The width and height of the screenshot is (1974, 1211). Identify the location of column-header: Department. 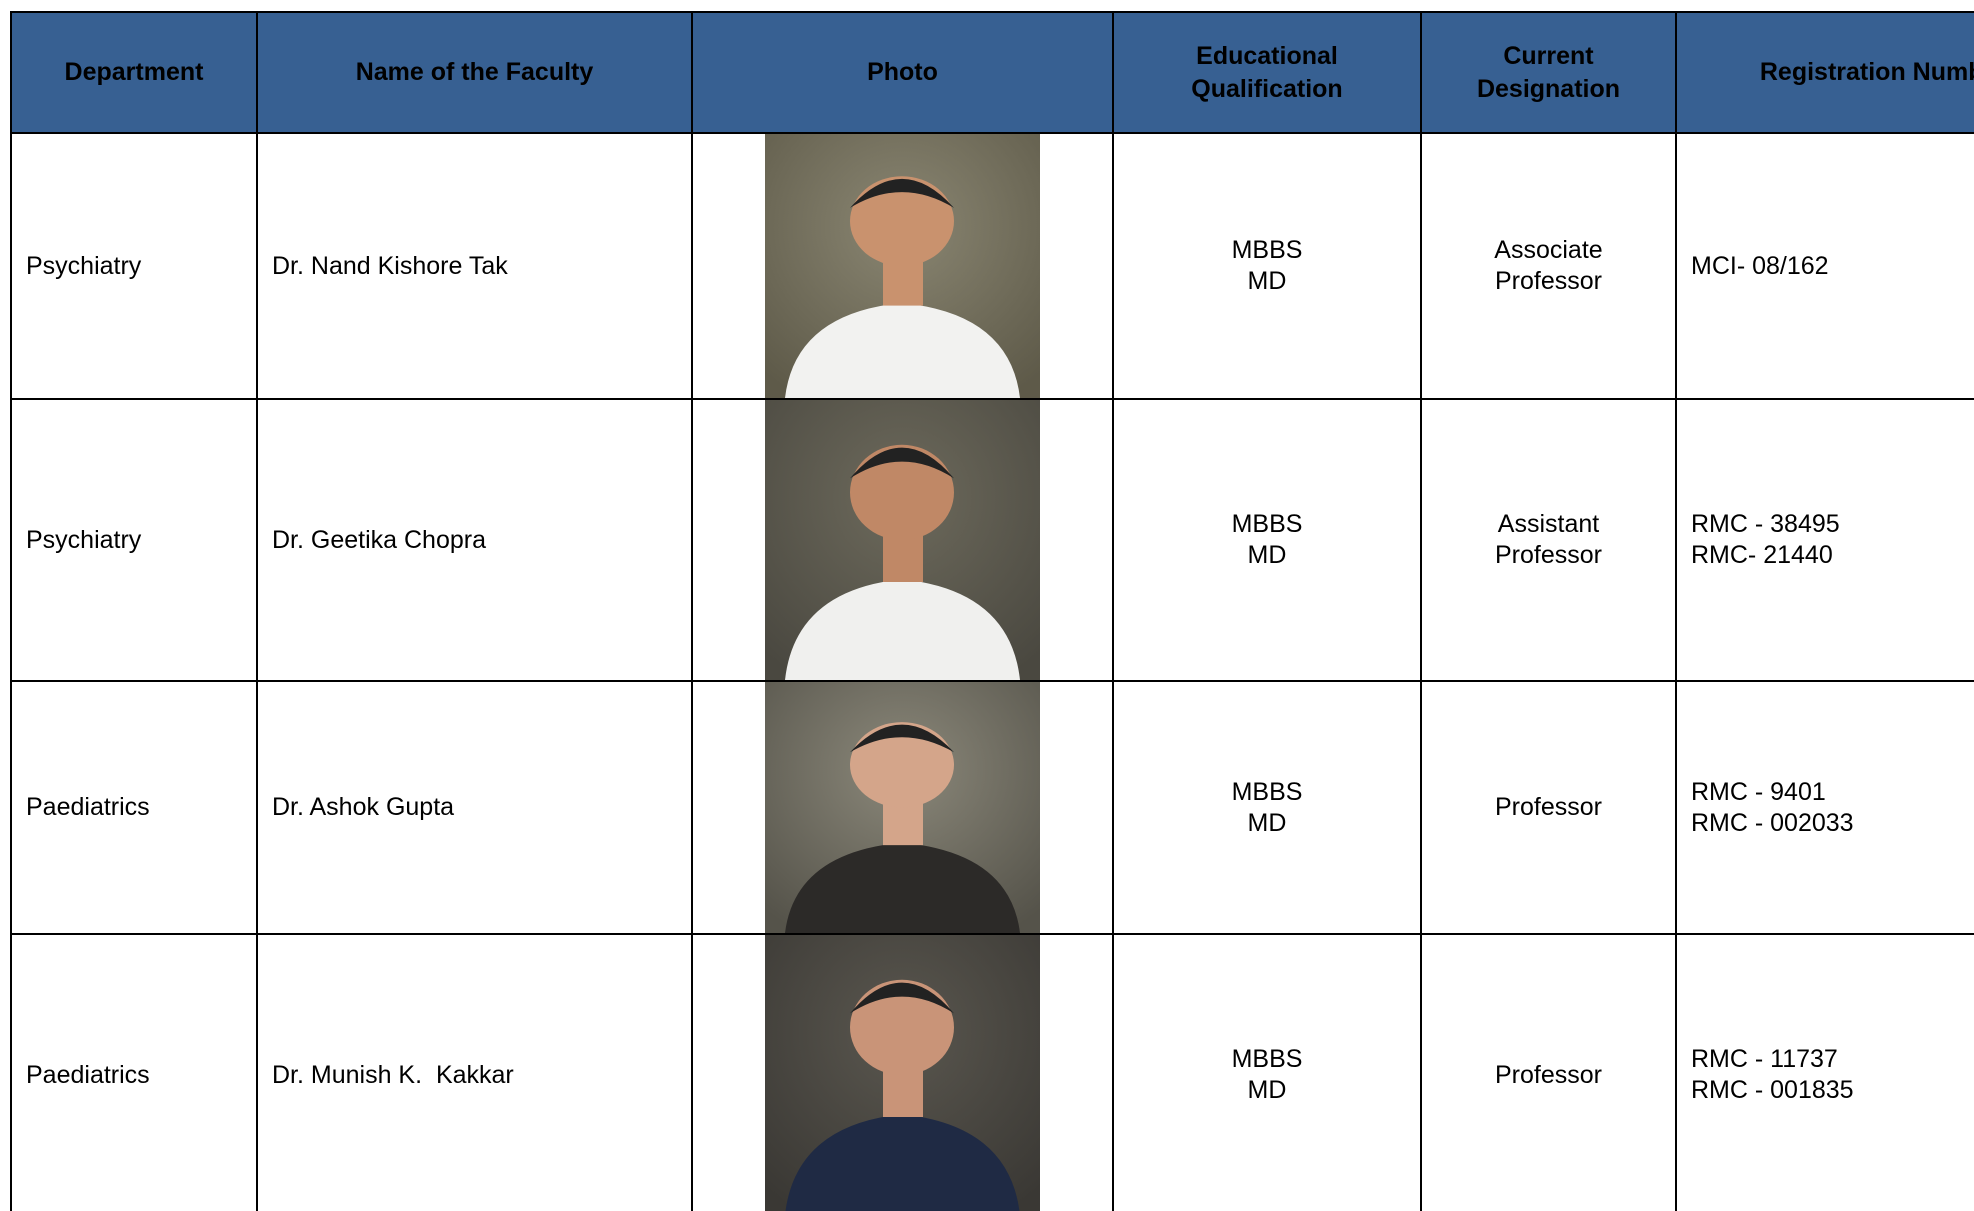
(134, 72).